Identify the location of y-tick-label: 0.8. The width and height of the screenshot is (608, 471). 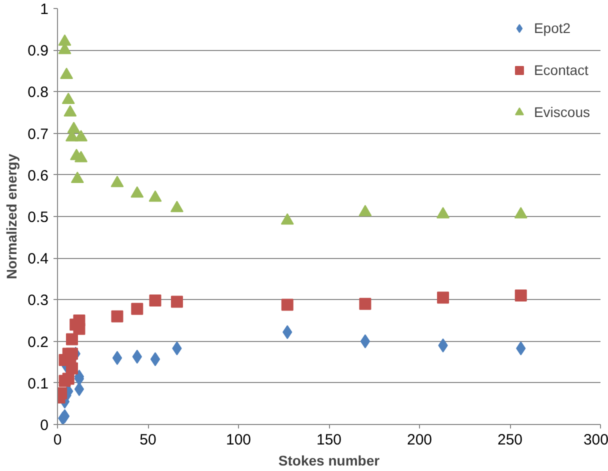
(38, 93).